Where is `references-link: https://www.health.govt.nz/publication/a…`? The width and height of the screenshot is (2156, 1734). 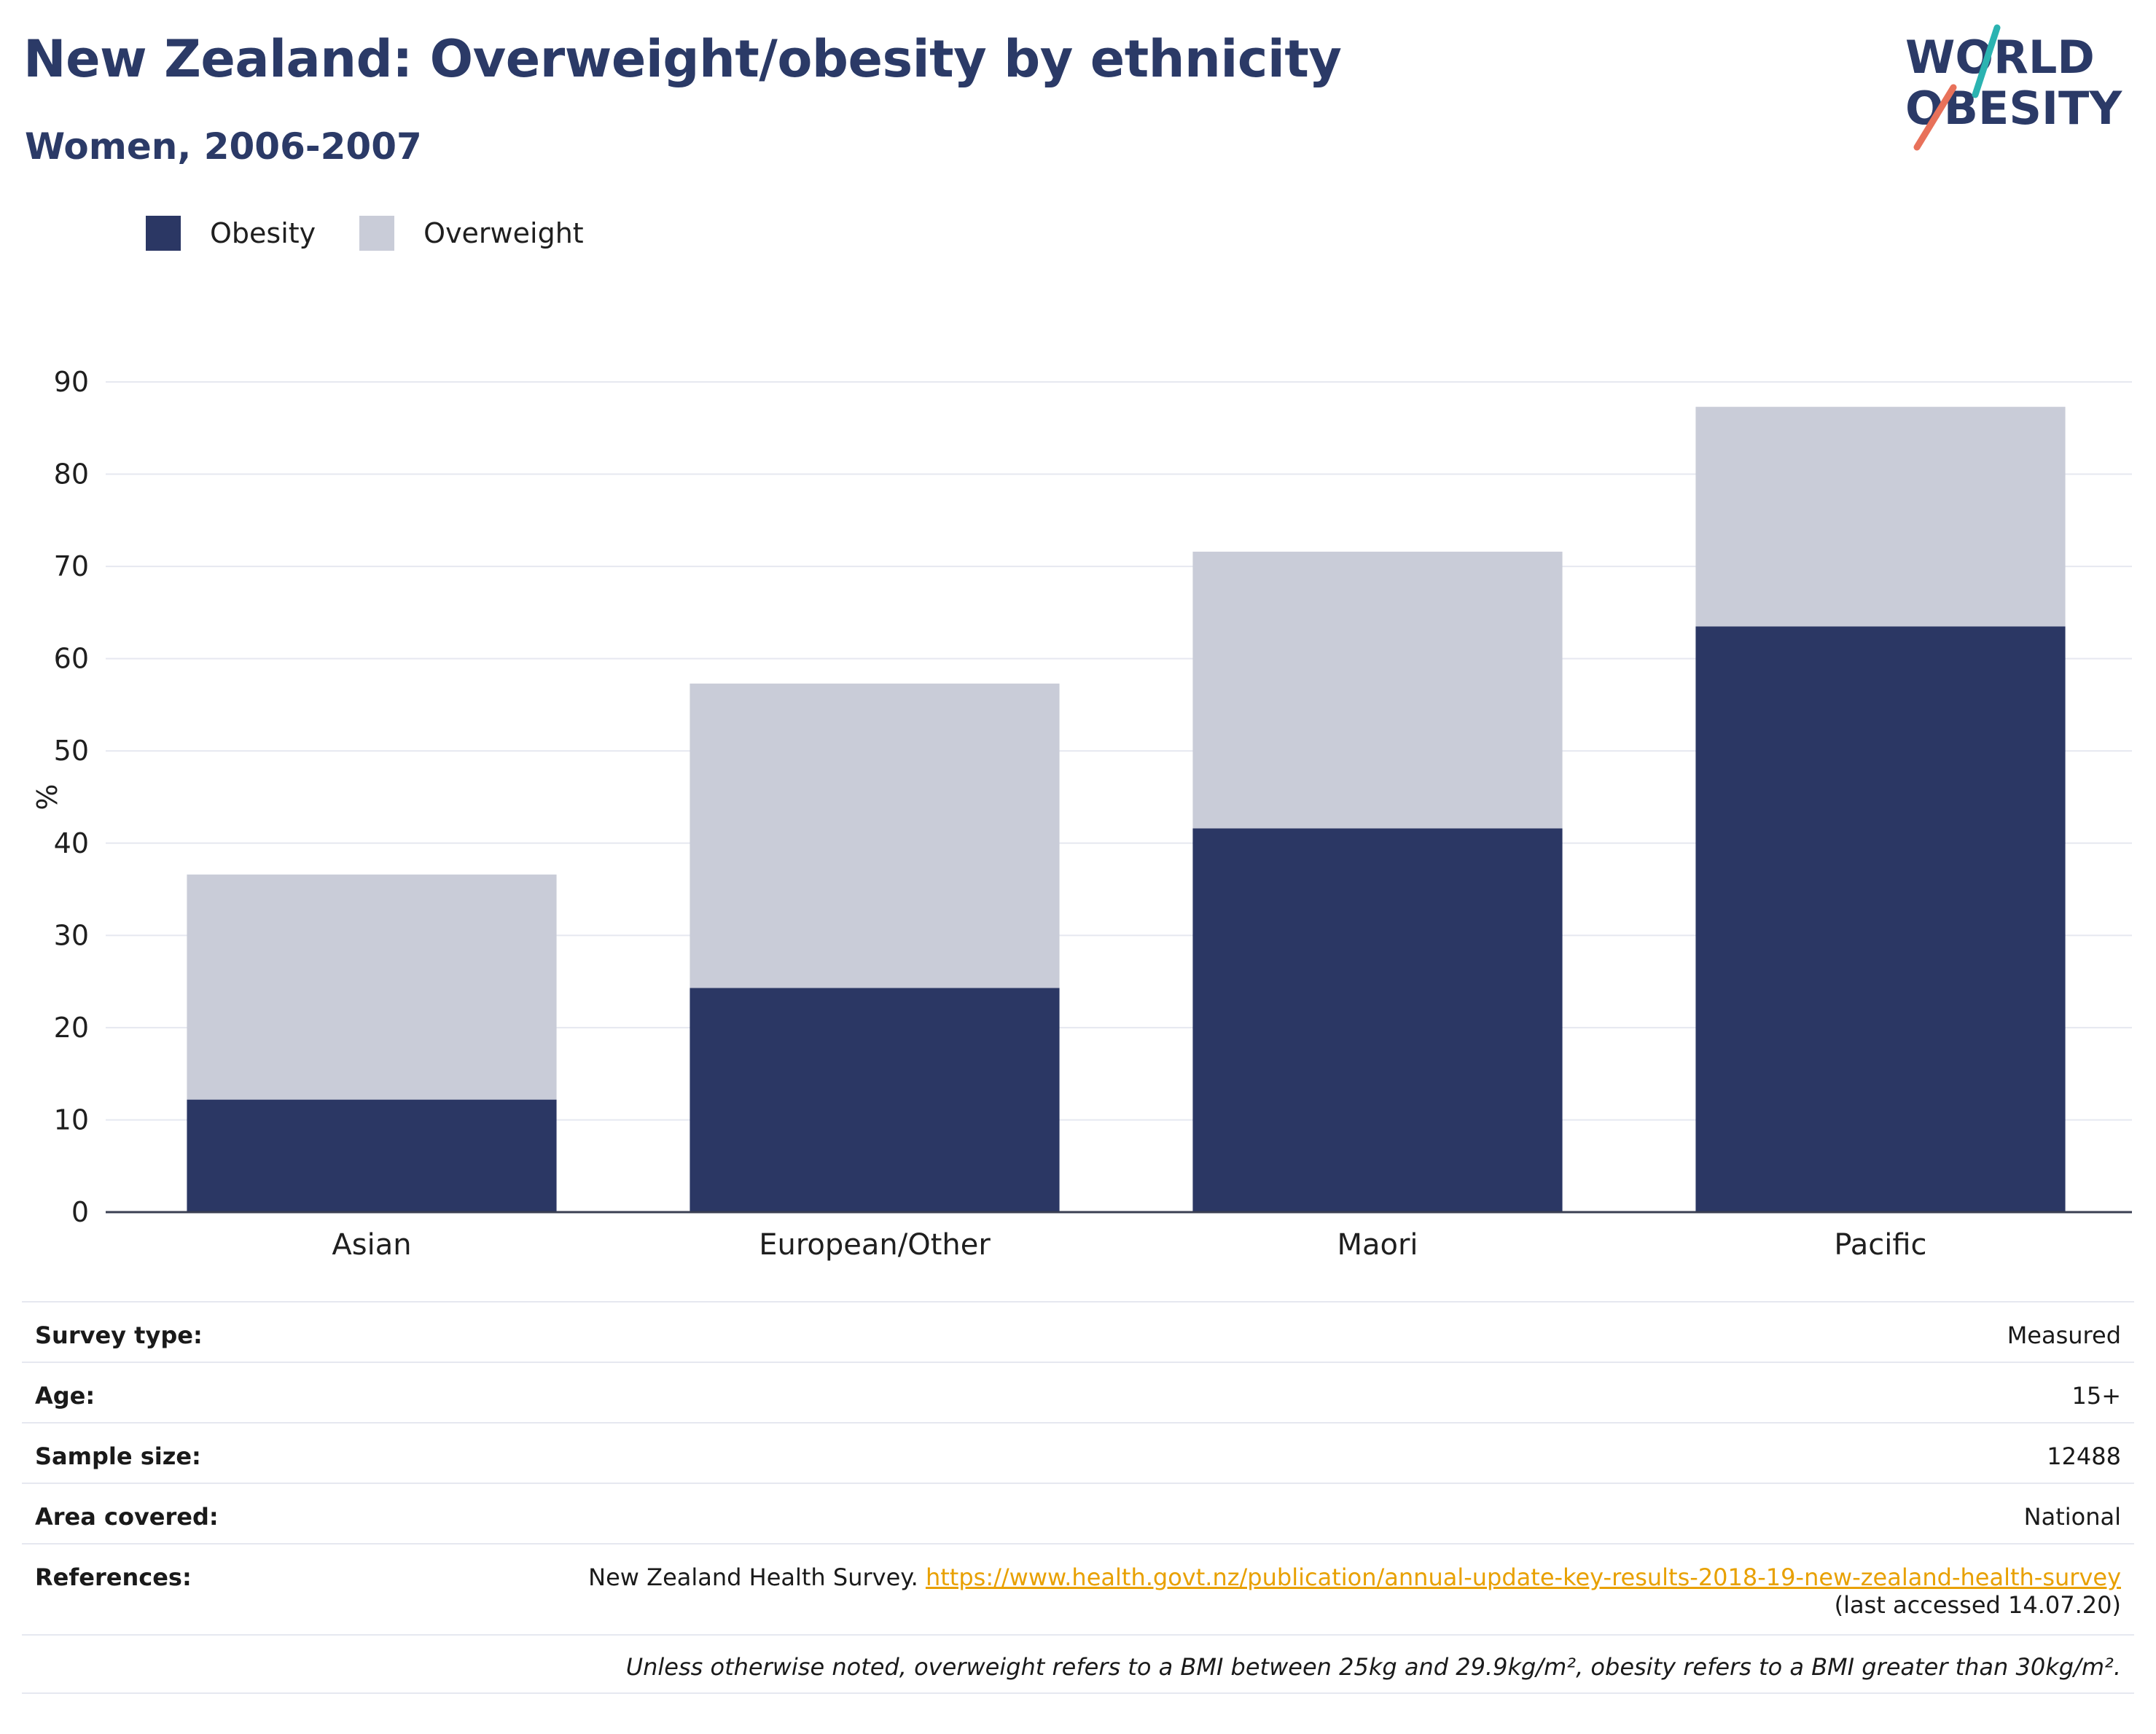 references-link: https://www.health.govt.nz/publication/a… is located at coordinates (1523, 1577).